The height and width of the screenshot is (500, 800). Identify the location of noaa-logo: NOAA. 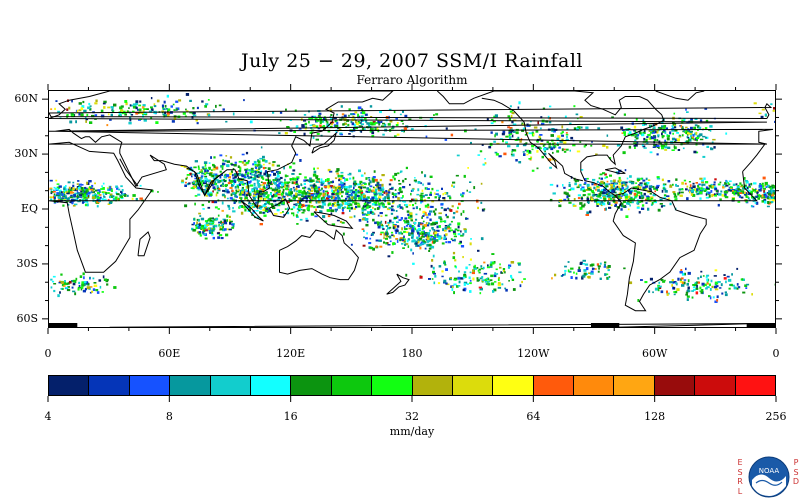
(769, 477).